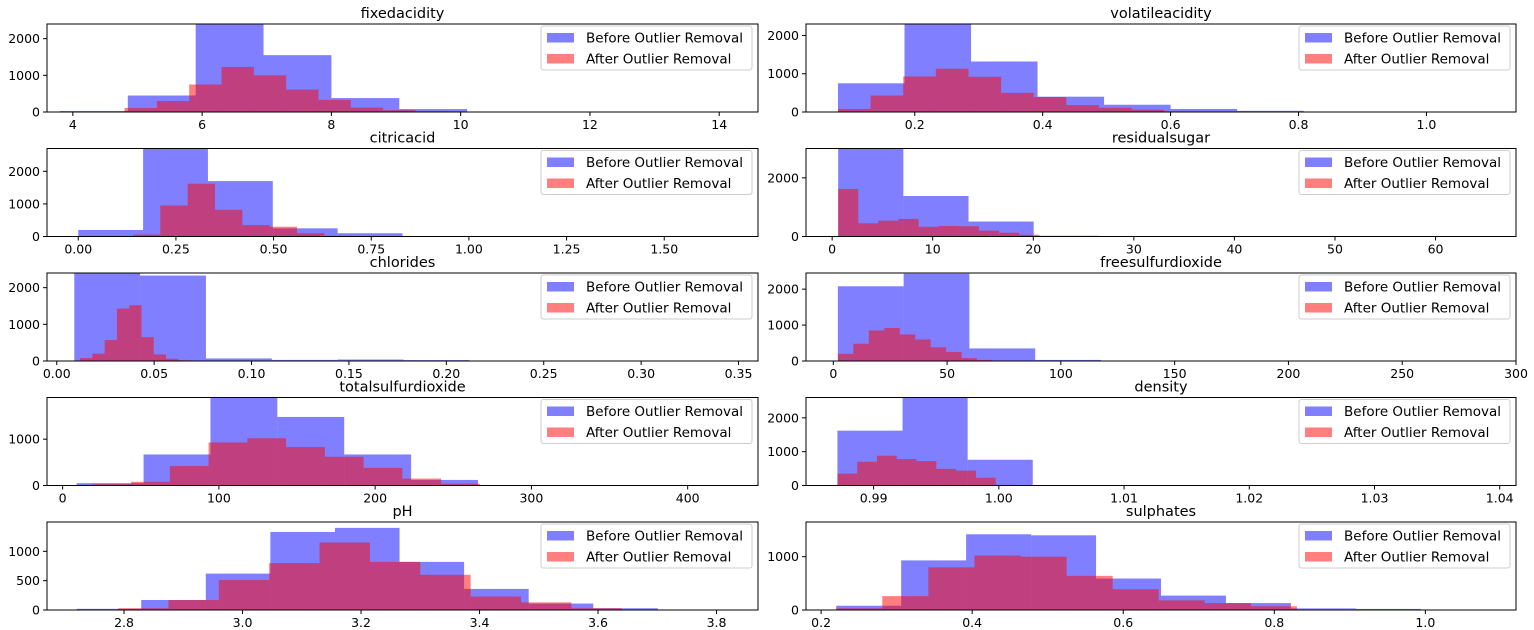  I want to click on x-tick-label: 0, so click(833, 373).